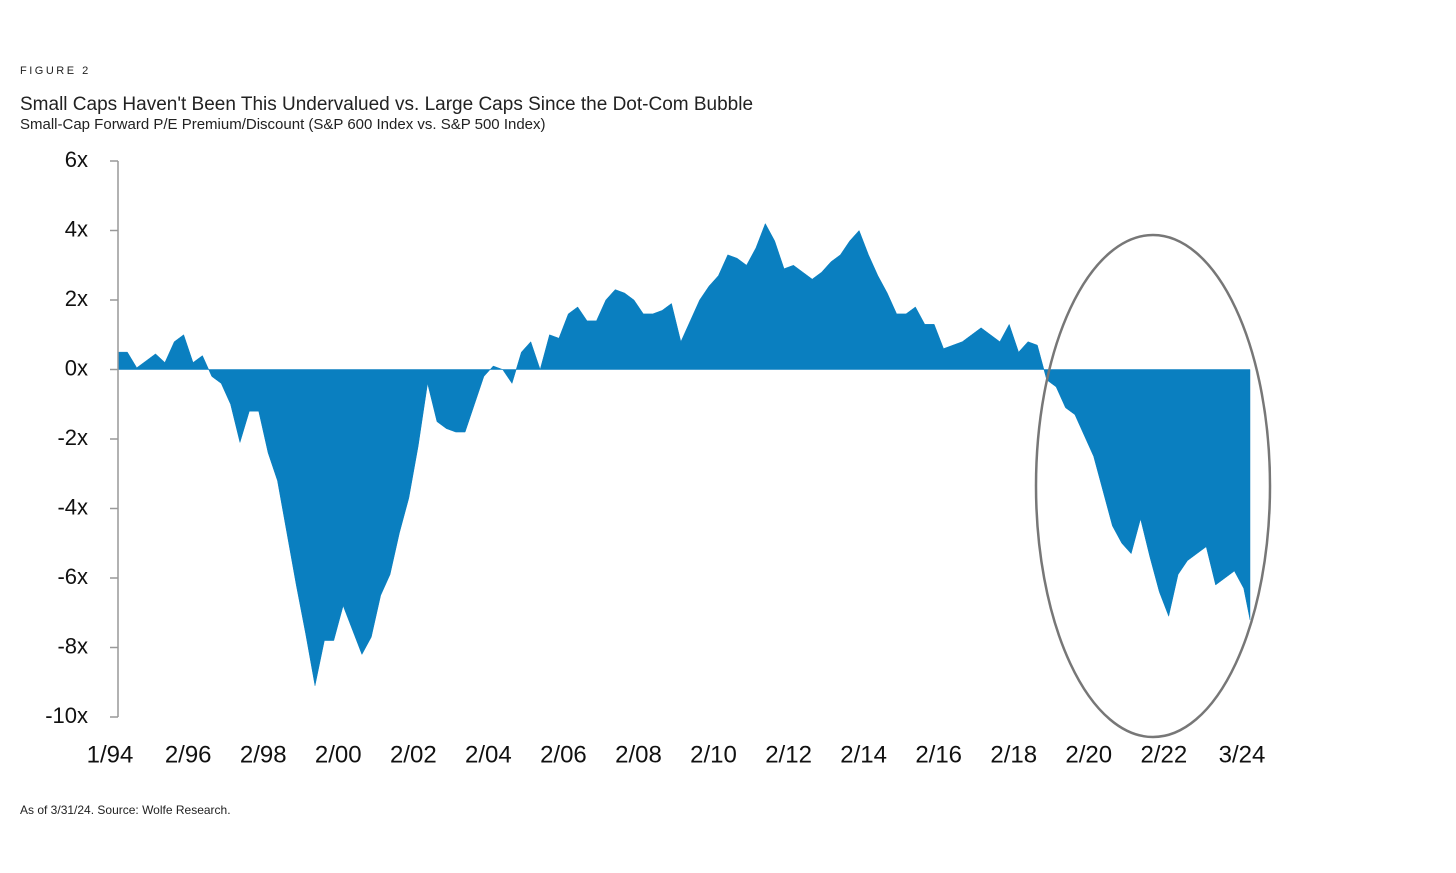 This screenshot has height=873, width=1456. What do you see at coordinates (638, 754) in the screenshot?
I see `x-tick-label: 2/08` at bounding box center [638, 754].